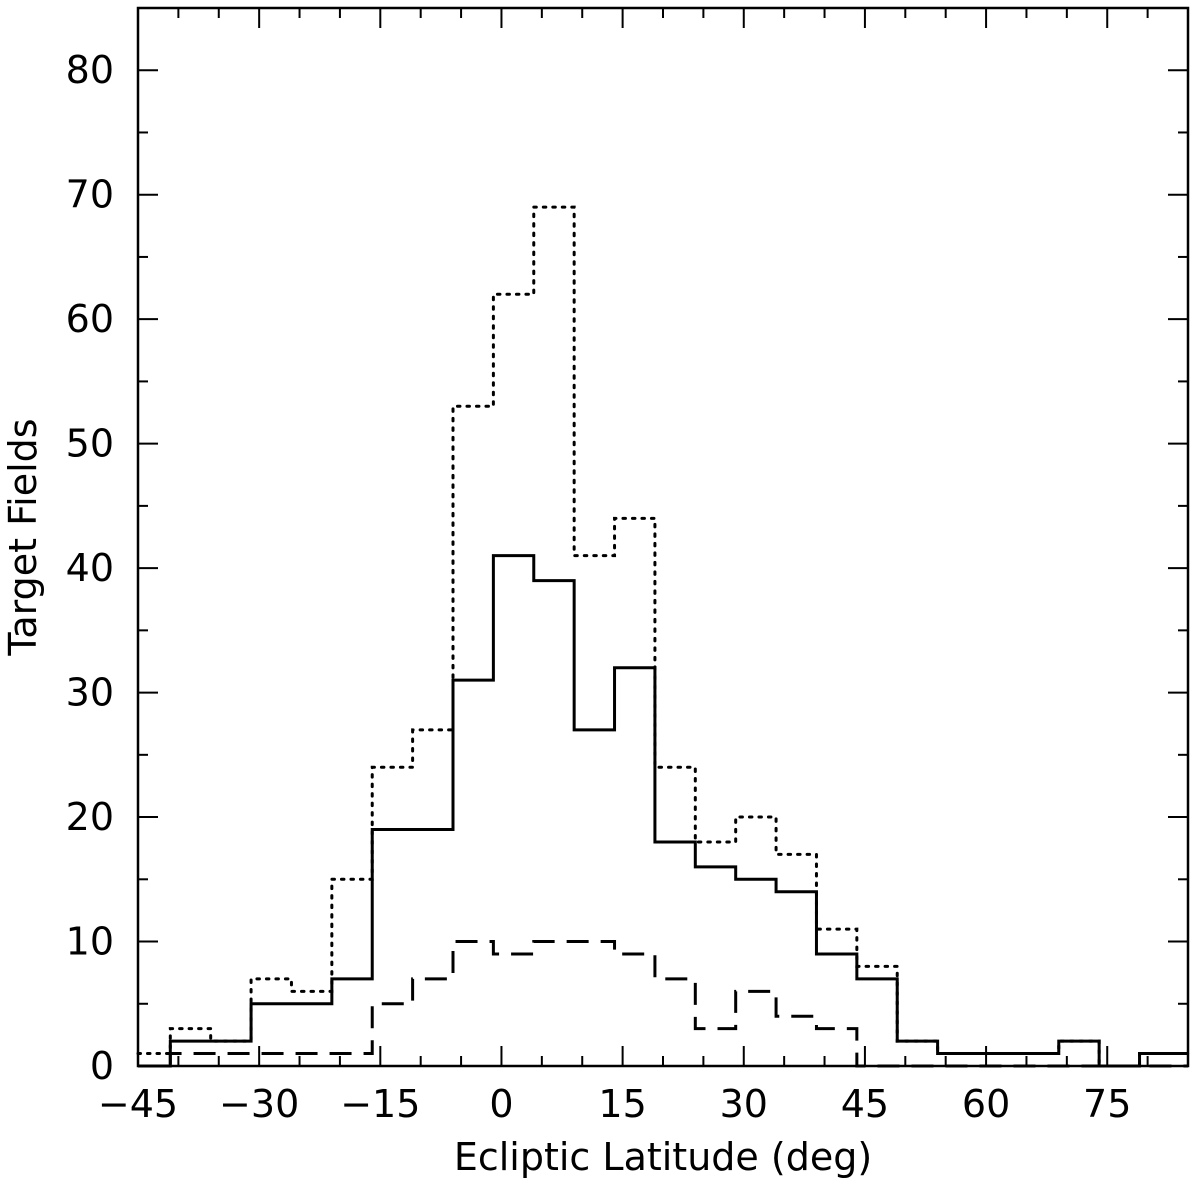 The height and width of the screenshot is (1185, 1200). Describe the element at coordinates (259, 1104) in the screenshot. I see `x-tick-label: −30` at that location.